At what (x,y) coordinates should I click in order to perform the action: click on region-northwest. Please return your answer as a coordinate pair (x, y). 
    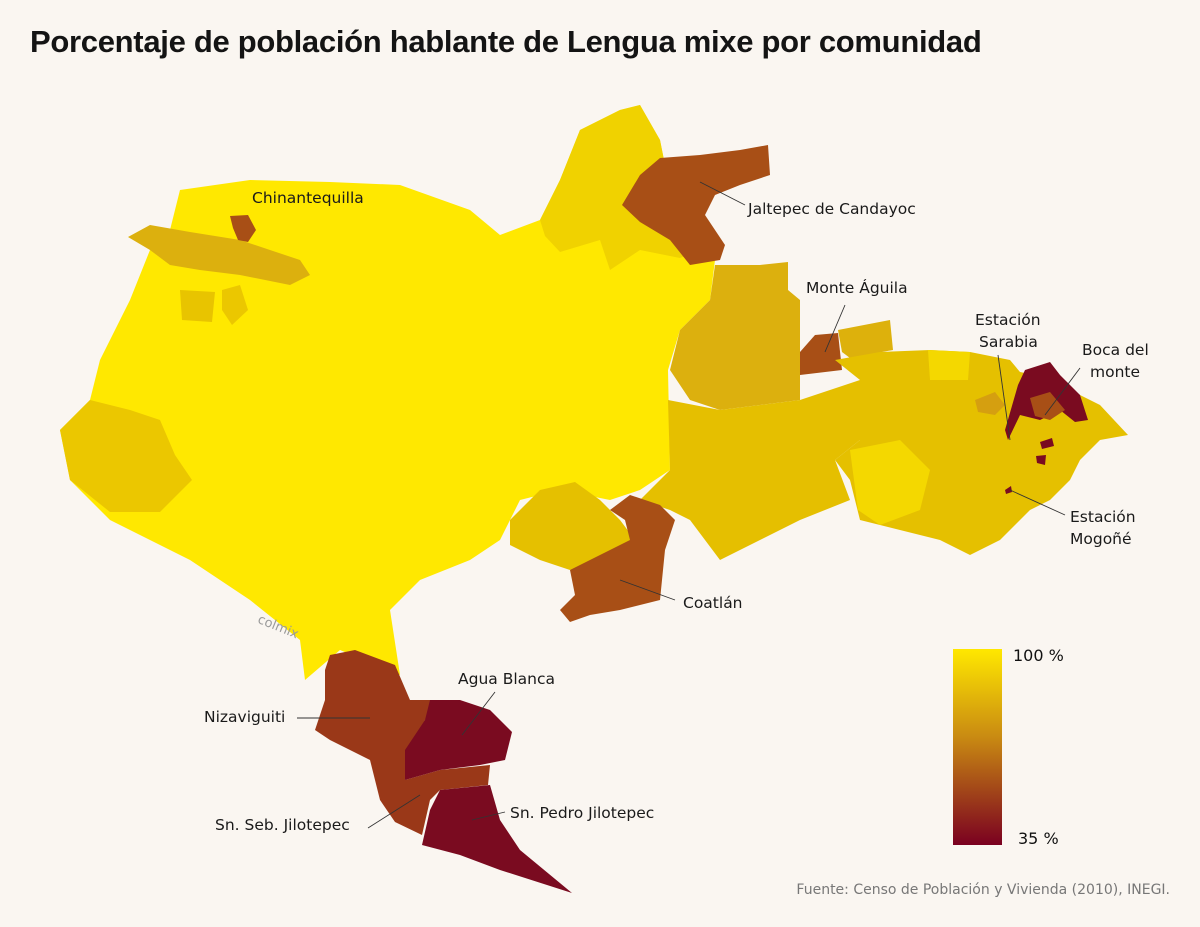
    Looking at the image, I should click on (219, 255).